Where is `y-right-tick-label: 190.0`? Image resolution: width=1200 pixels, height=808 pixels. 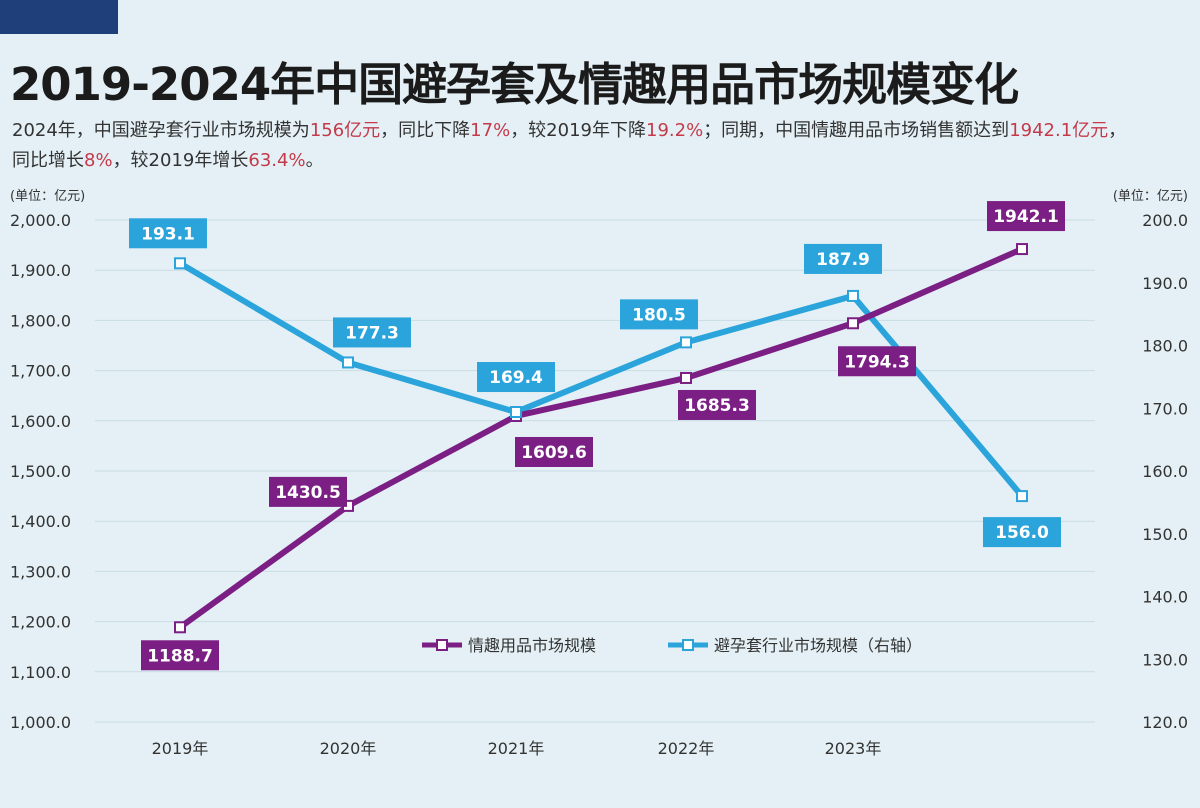 y-right-tick-label: 190.0 is located at coordinates (1165, 283).